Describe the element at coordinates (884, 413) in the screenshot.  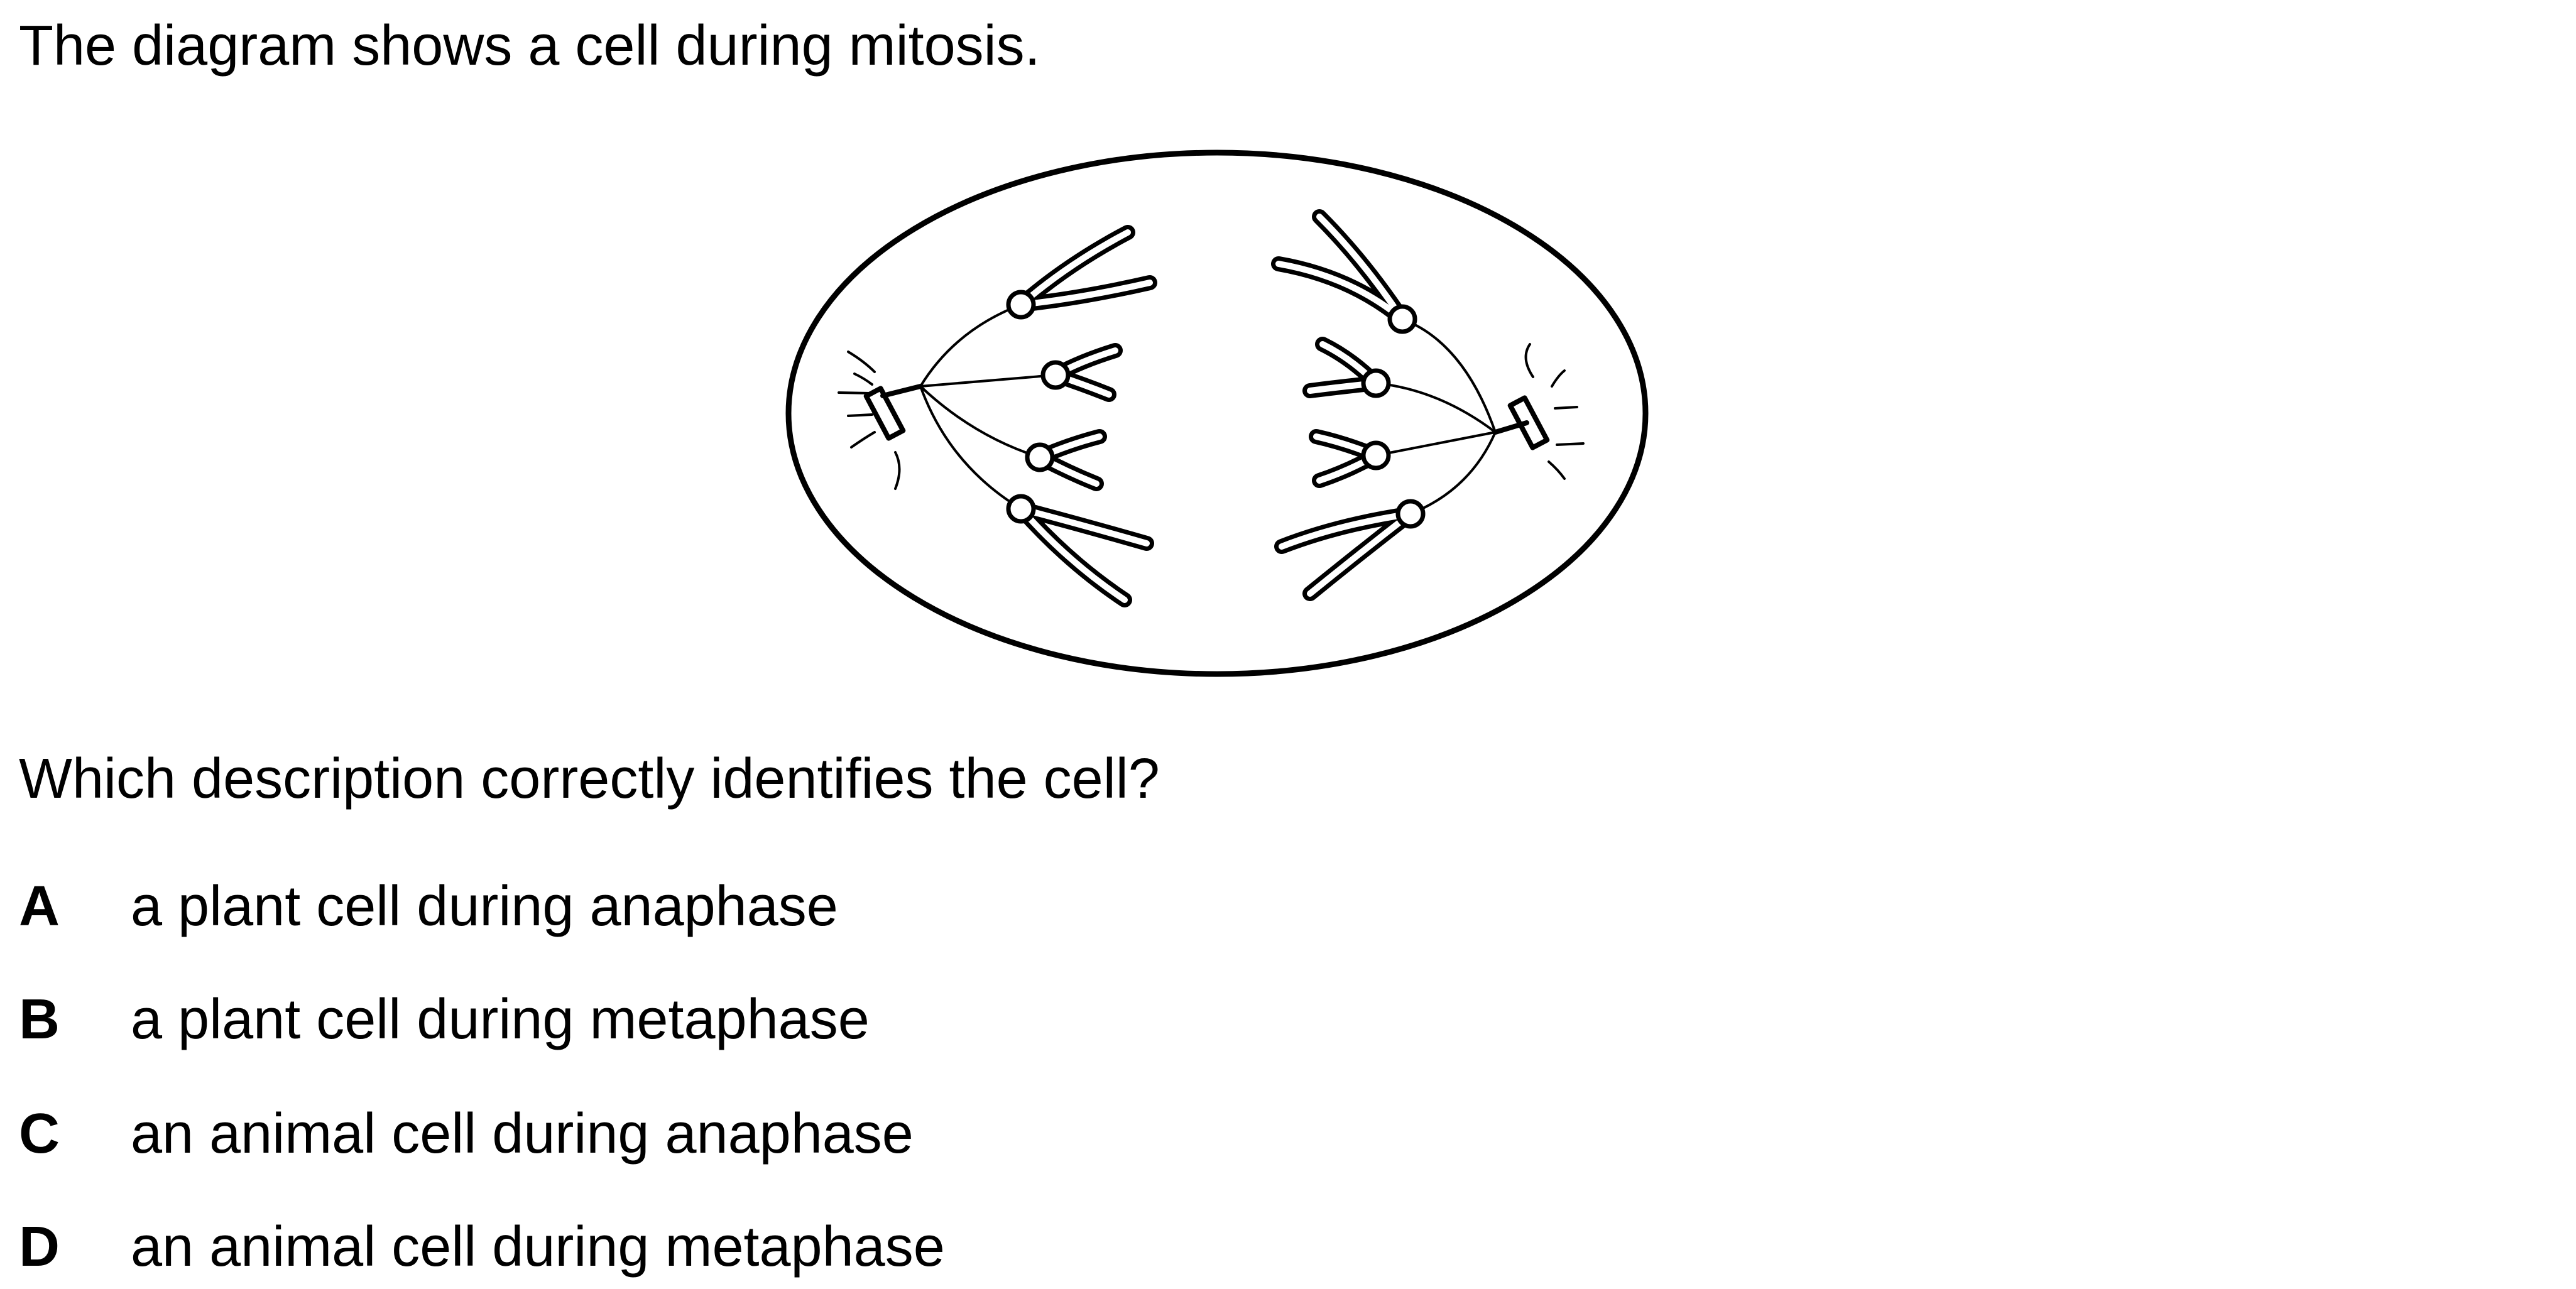
I see `left-centriole` at that location.